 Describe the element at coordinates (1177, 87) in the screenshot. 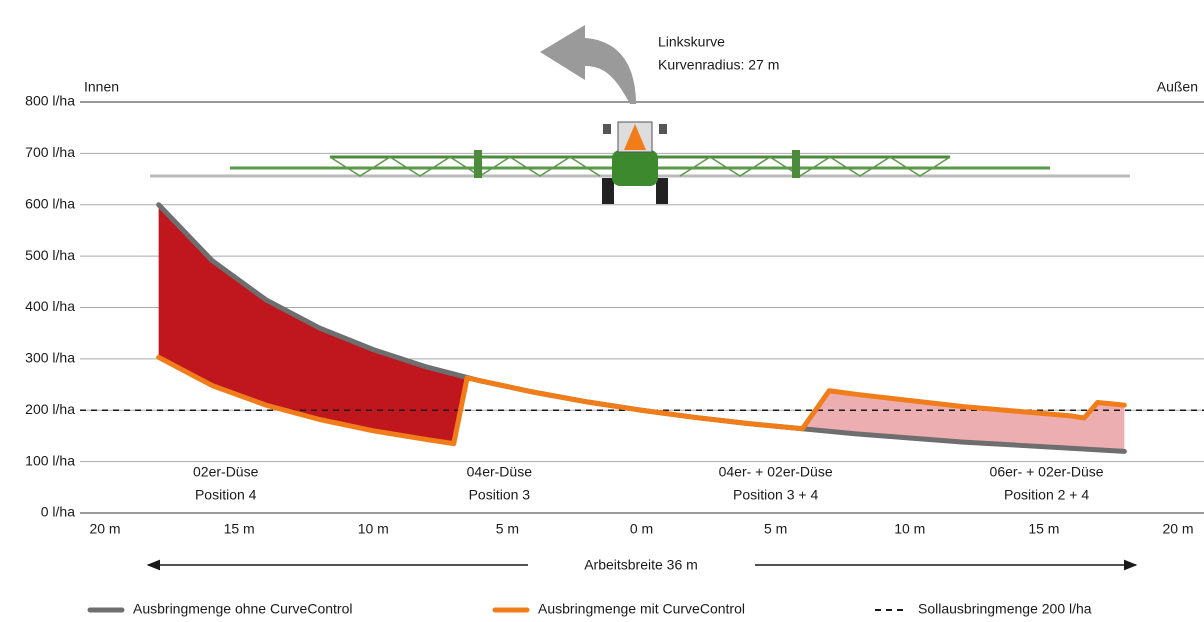

I see `outer-label: Außen` at that location.